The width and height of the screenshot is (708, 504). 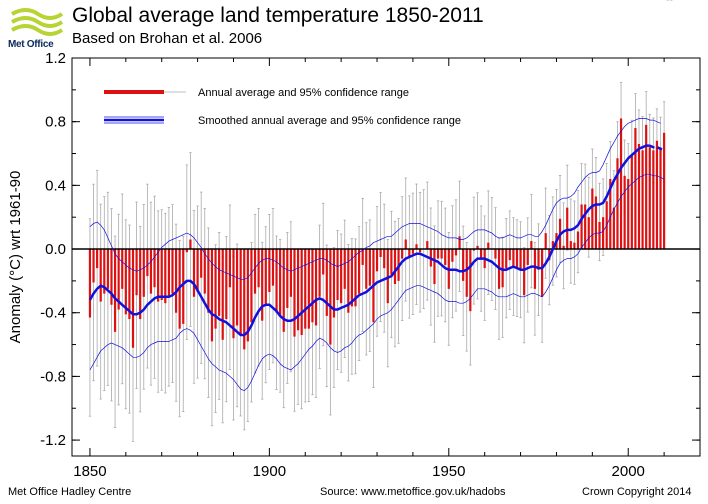 I want to click on y-tick-label: 0.4, so click(x=55, y=185).